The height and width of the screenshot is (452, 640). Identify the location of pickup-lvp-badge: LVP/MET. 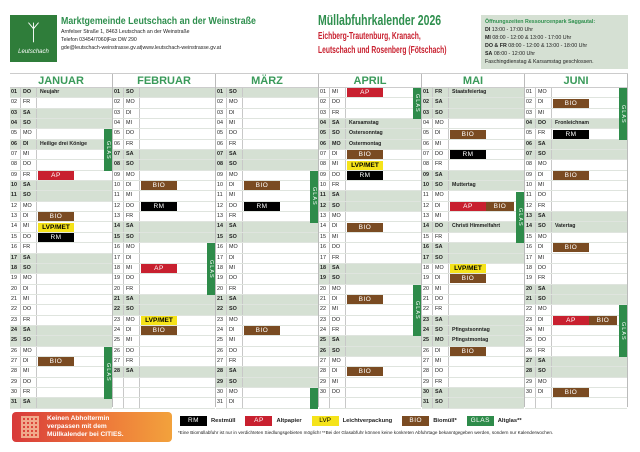
(365, 165).